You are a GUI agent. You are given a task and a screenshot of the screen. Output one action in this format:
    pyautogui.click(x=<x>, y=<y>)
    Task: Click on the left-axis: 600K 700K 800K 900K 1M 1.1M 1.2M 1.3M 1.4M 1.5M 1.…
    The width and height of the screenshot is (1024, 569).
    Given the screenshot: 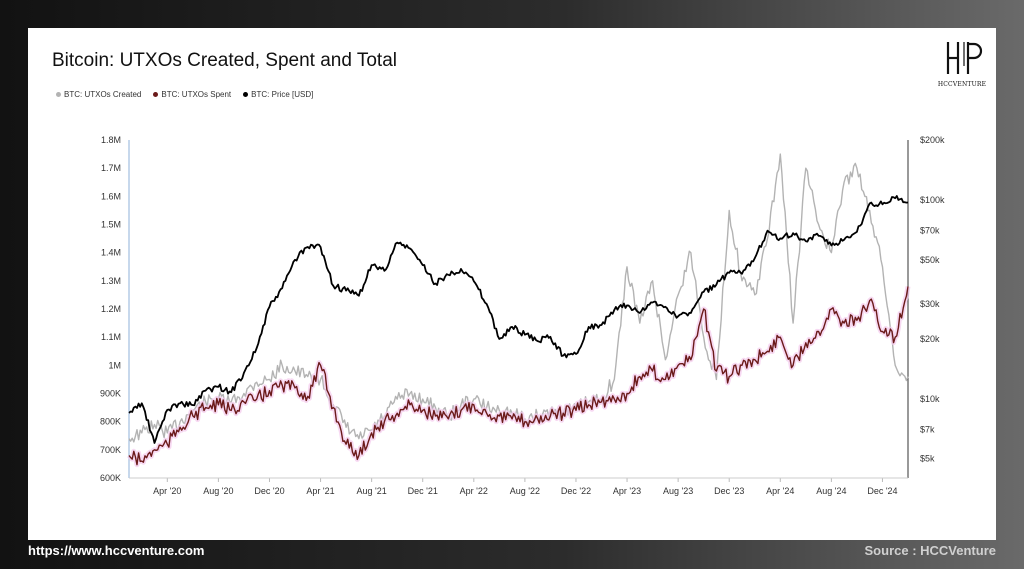 What is the action you would take?
    pyautogui.click(x=110, y=309)
    